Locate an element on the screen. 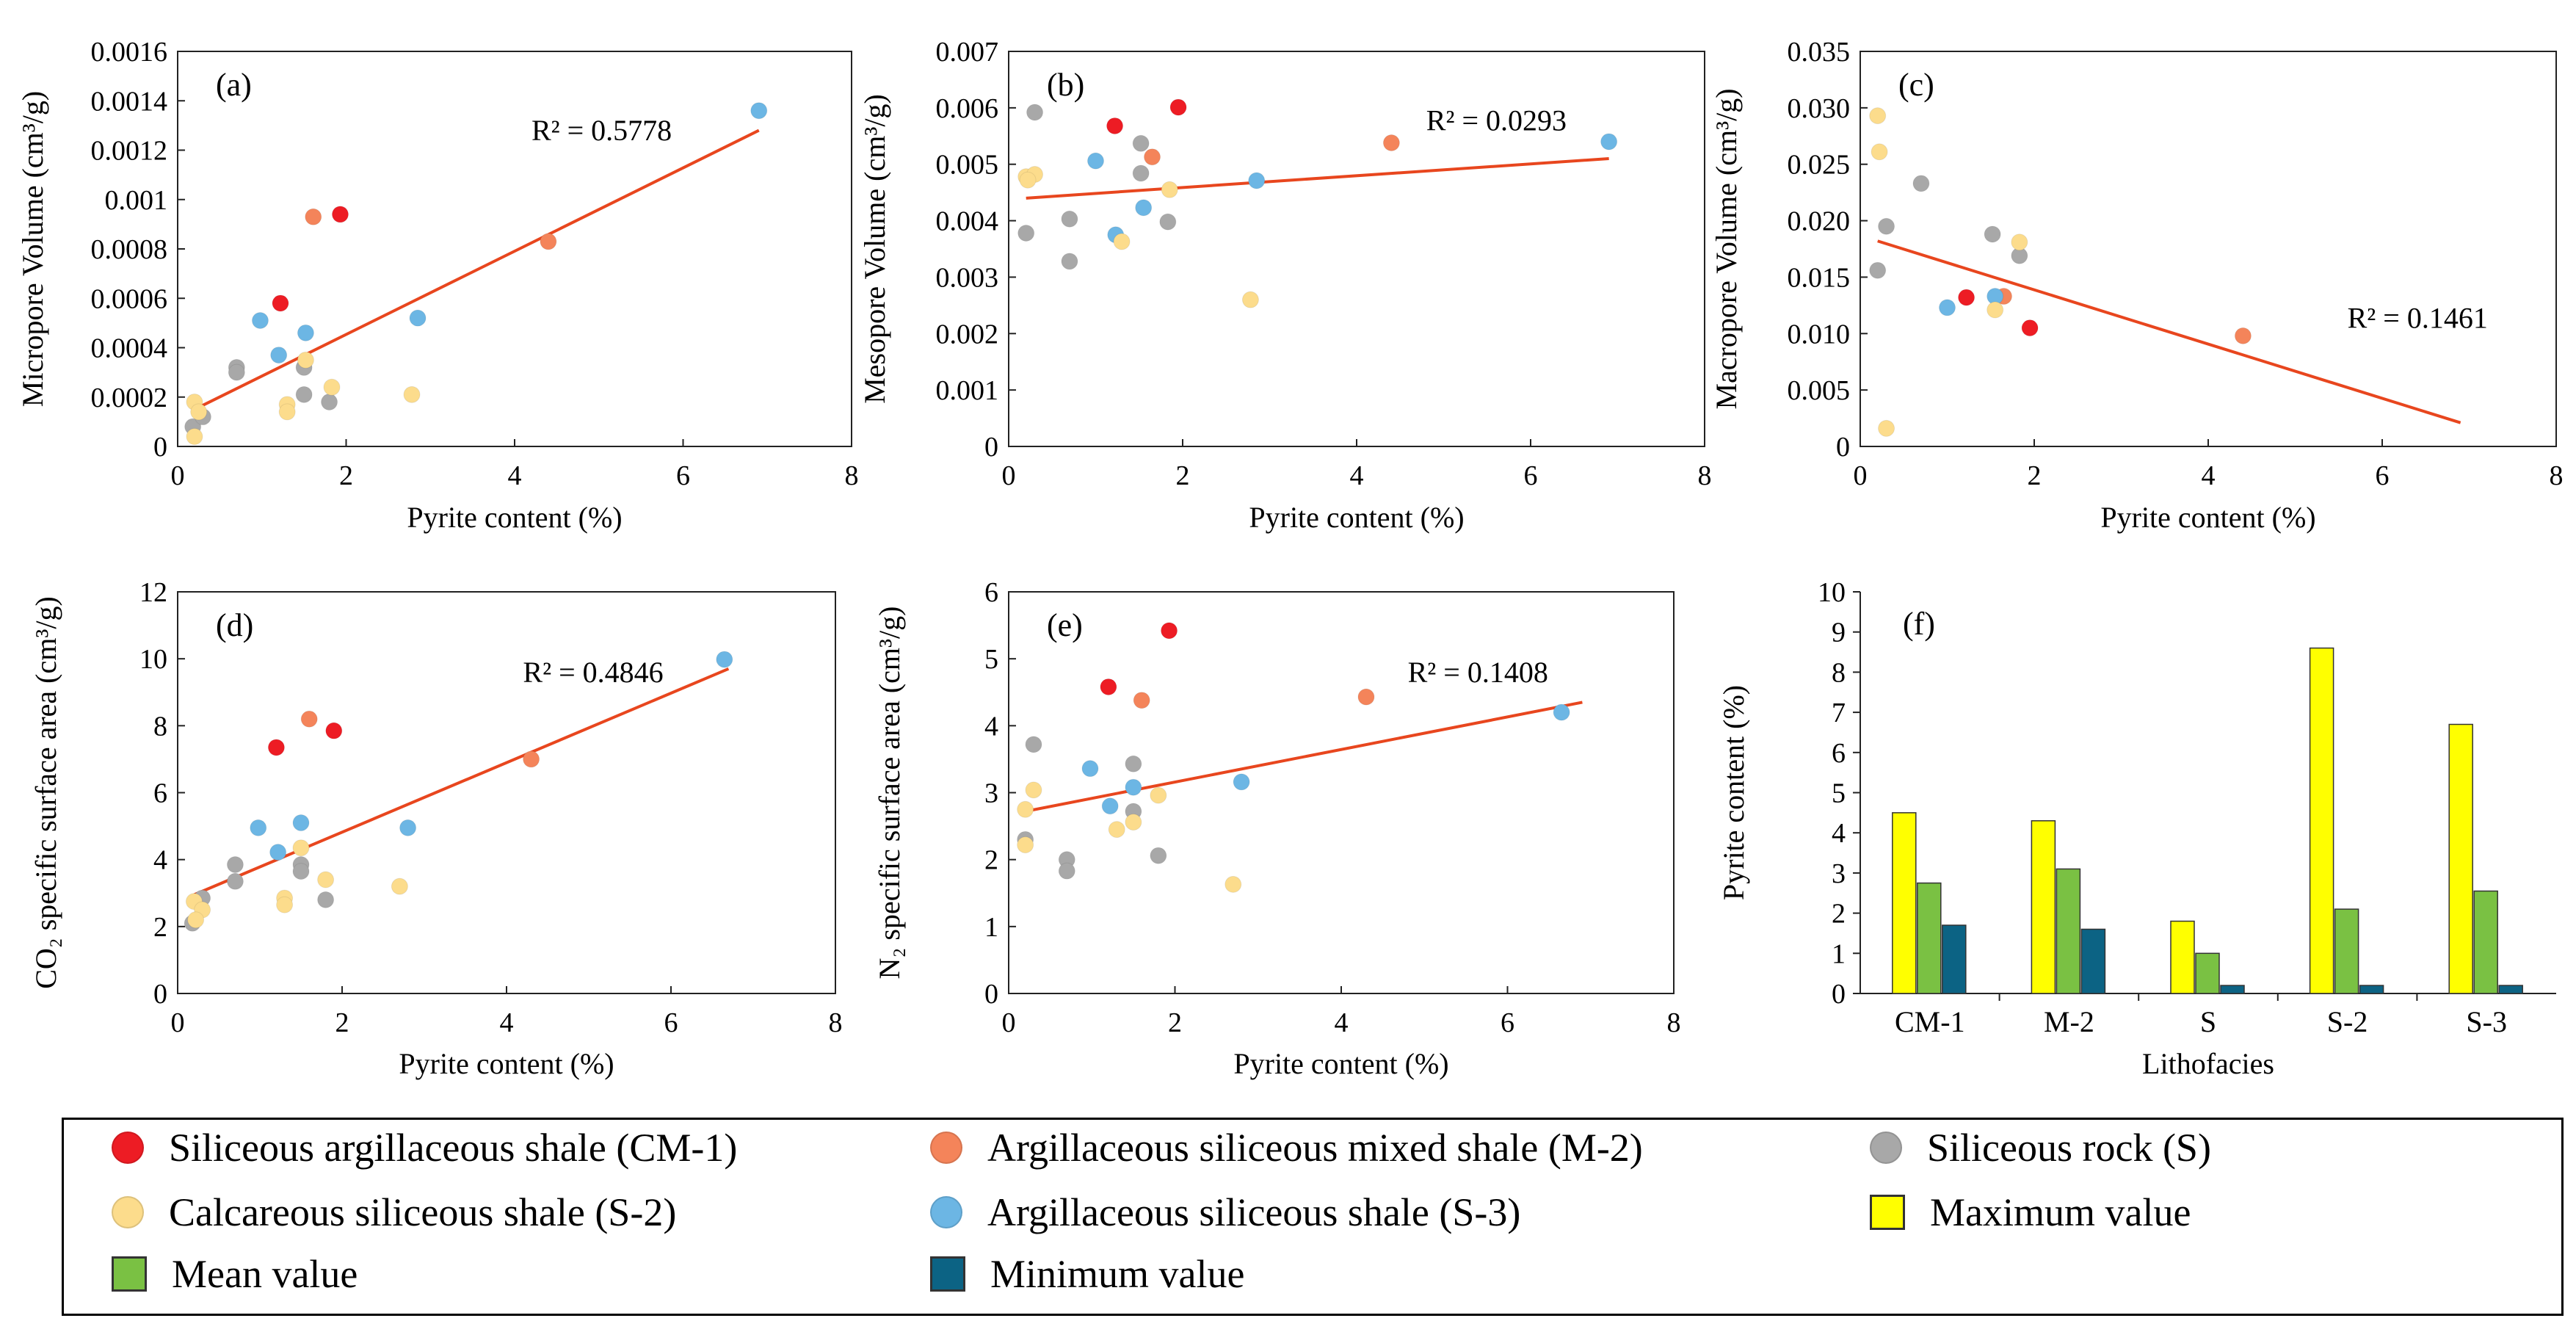  legend-label: Siliceous argillaceous shale (CM-1) is located at coordinates (453, 1148).